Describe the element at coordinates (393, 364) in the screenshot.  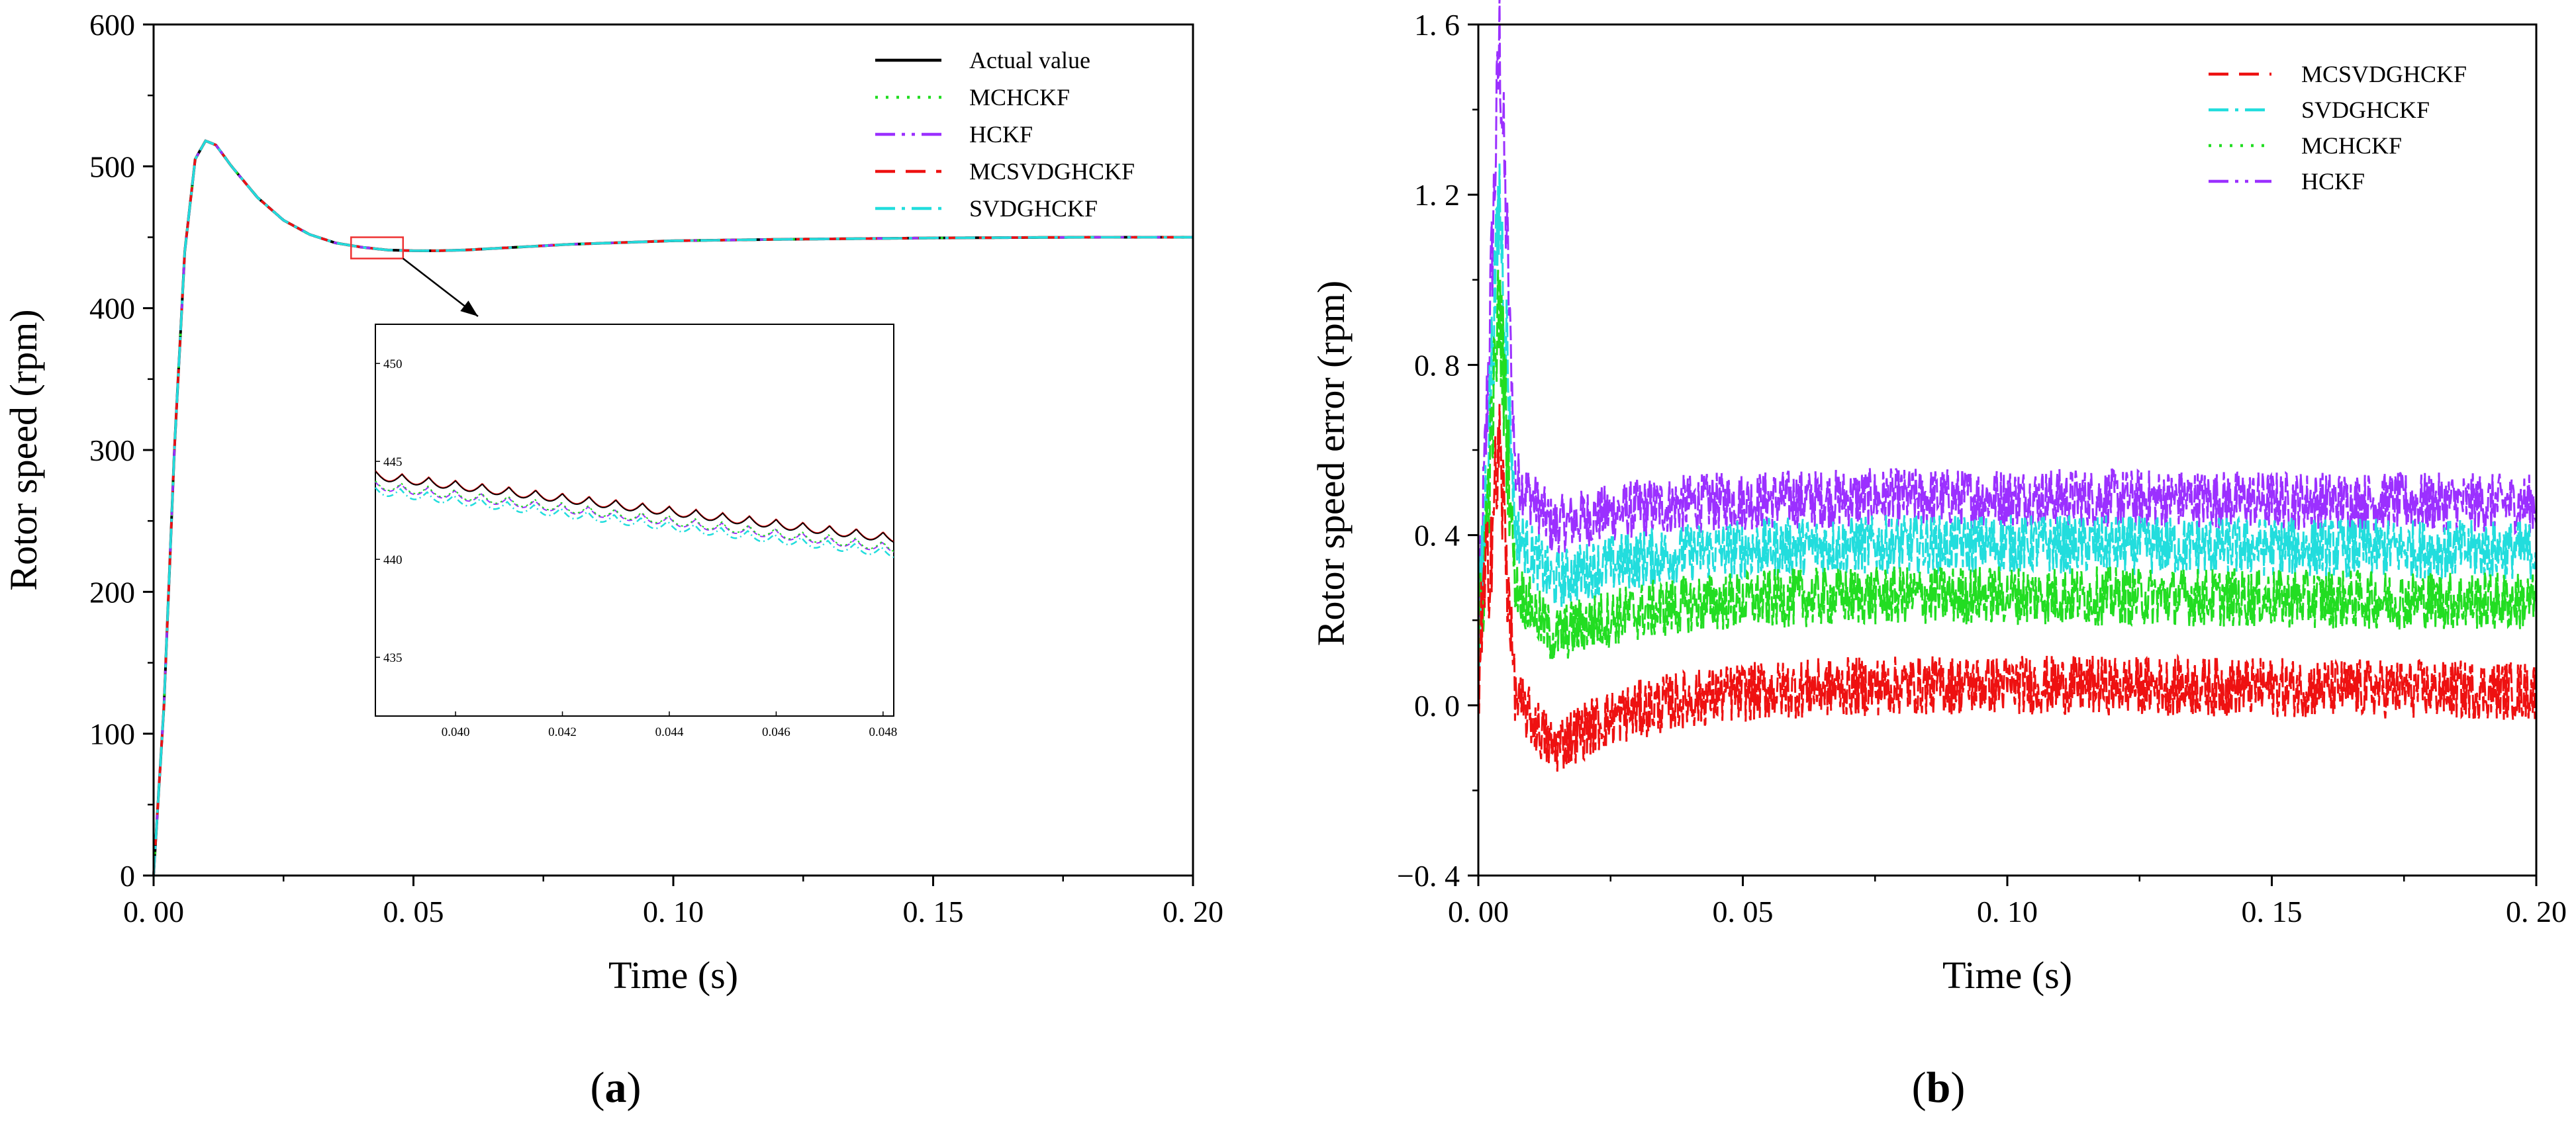
I see `panel-a-inset-y-tick-label: 450` at that location.